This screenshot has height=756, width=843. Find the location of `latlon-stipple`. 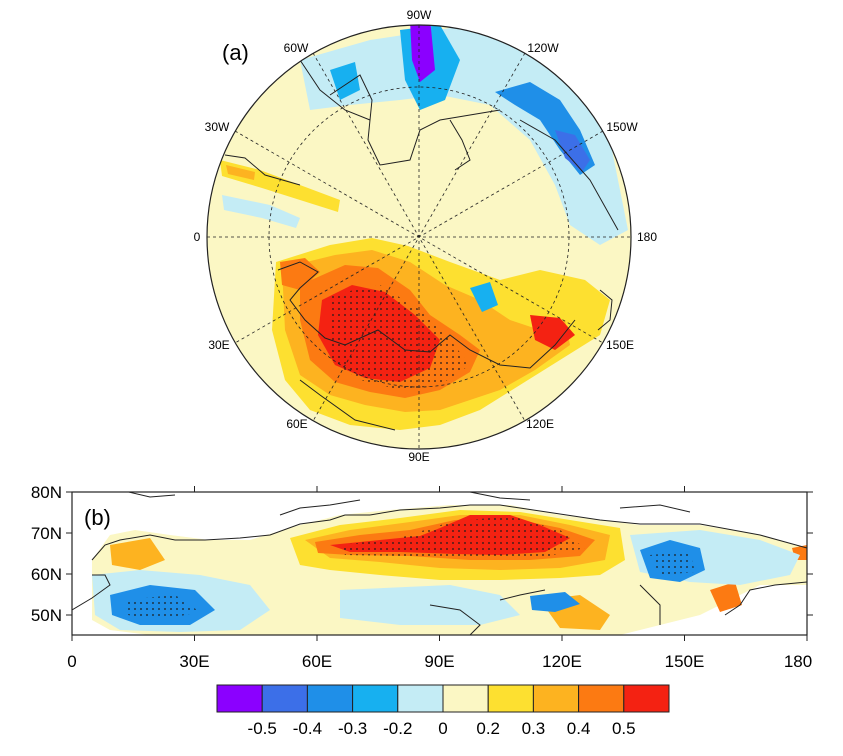

latlon-stipple is located at coordinates (462, 538).